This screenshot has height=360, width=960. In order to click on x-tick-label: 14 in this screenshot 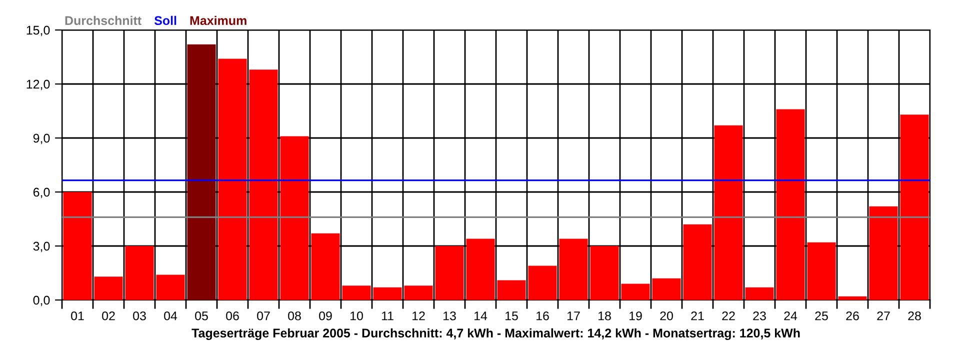, I will do `click(481, 316)`.